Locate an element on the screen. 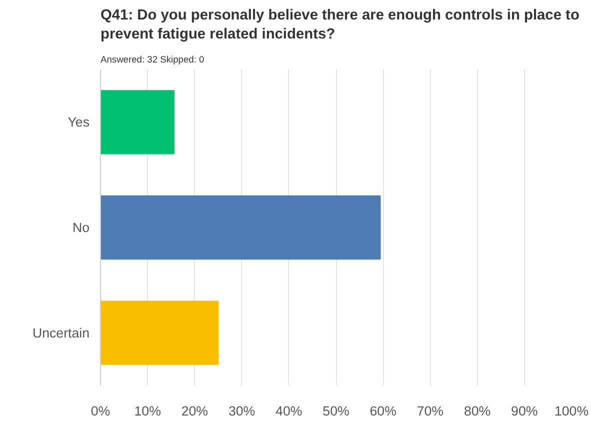 The height and width of the screenshot is (445, 591). y-tick-label: Uncertain is located at coordinates (61, 332).